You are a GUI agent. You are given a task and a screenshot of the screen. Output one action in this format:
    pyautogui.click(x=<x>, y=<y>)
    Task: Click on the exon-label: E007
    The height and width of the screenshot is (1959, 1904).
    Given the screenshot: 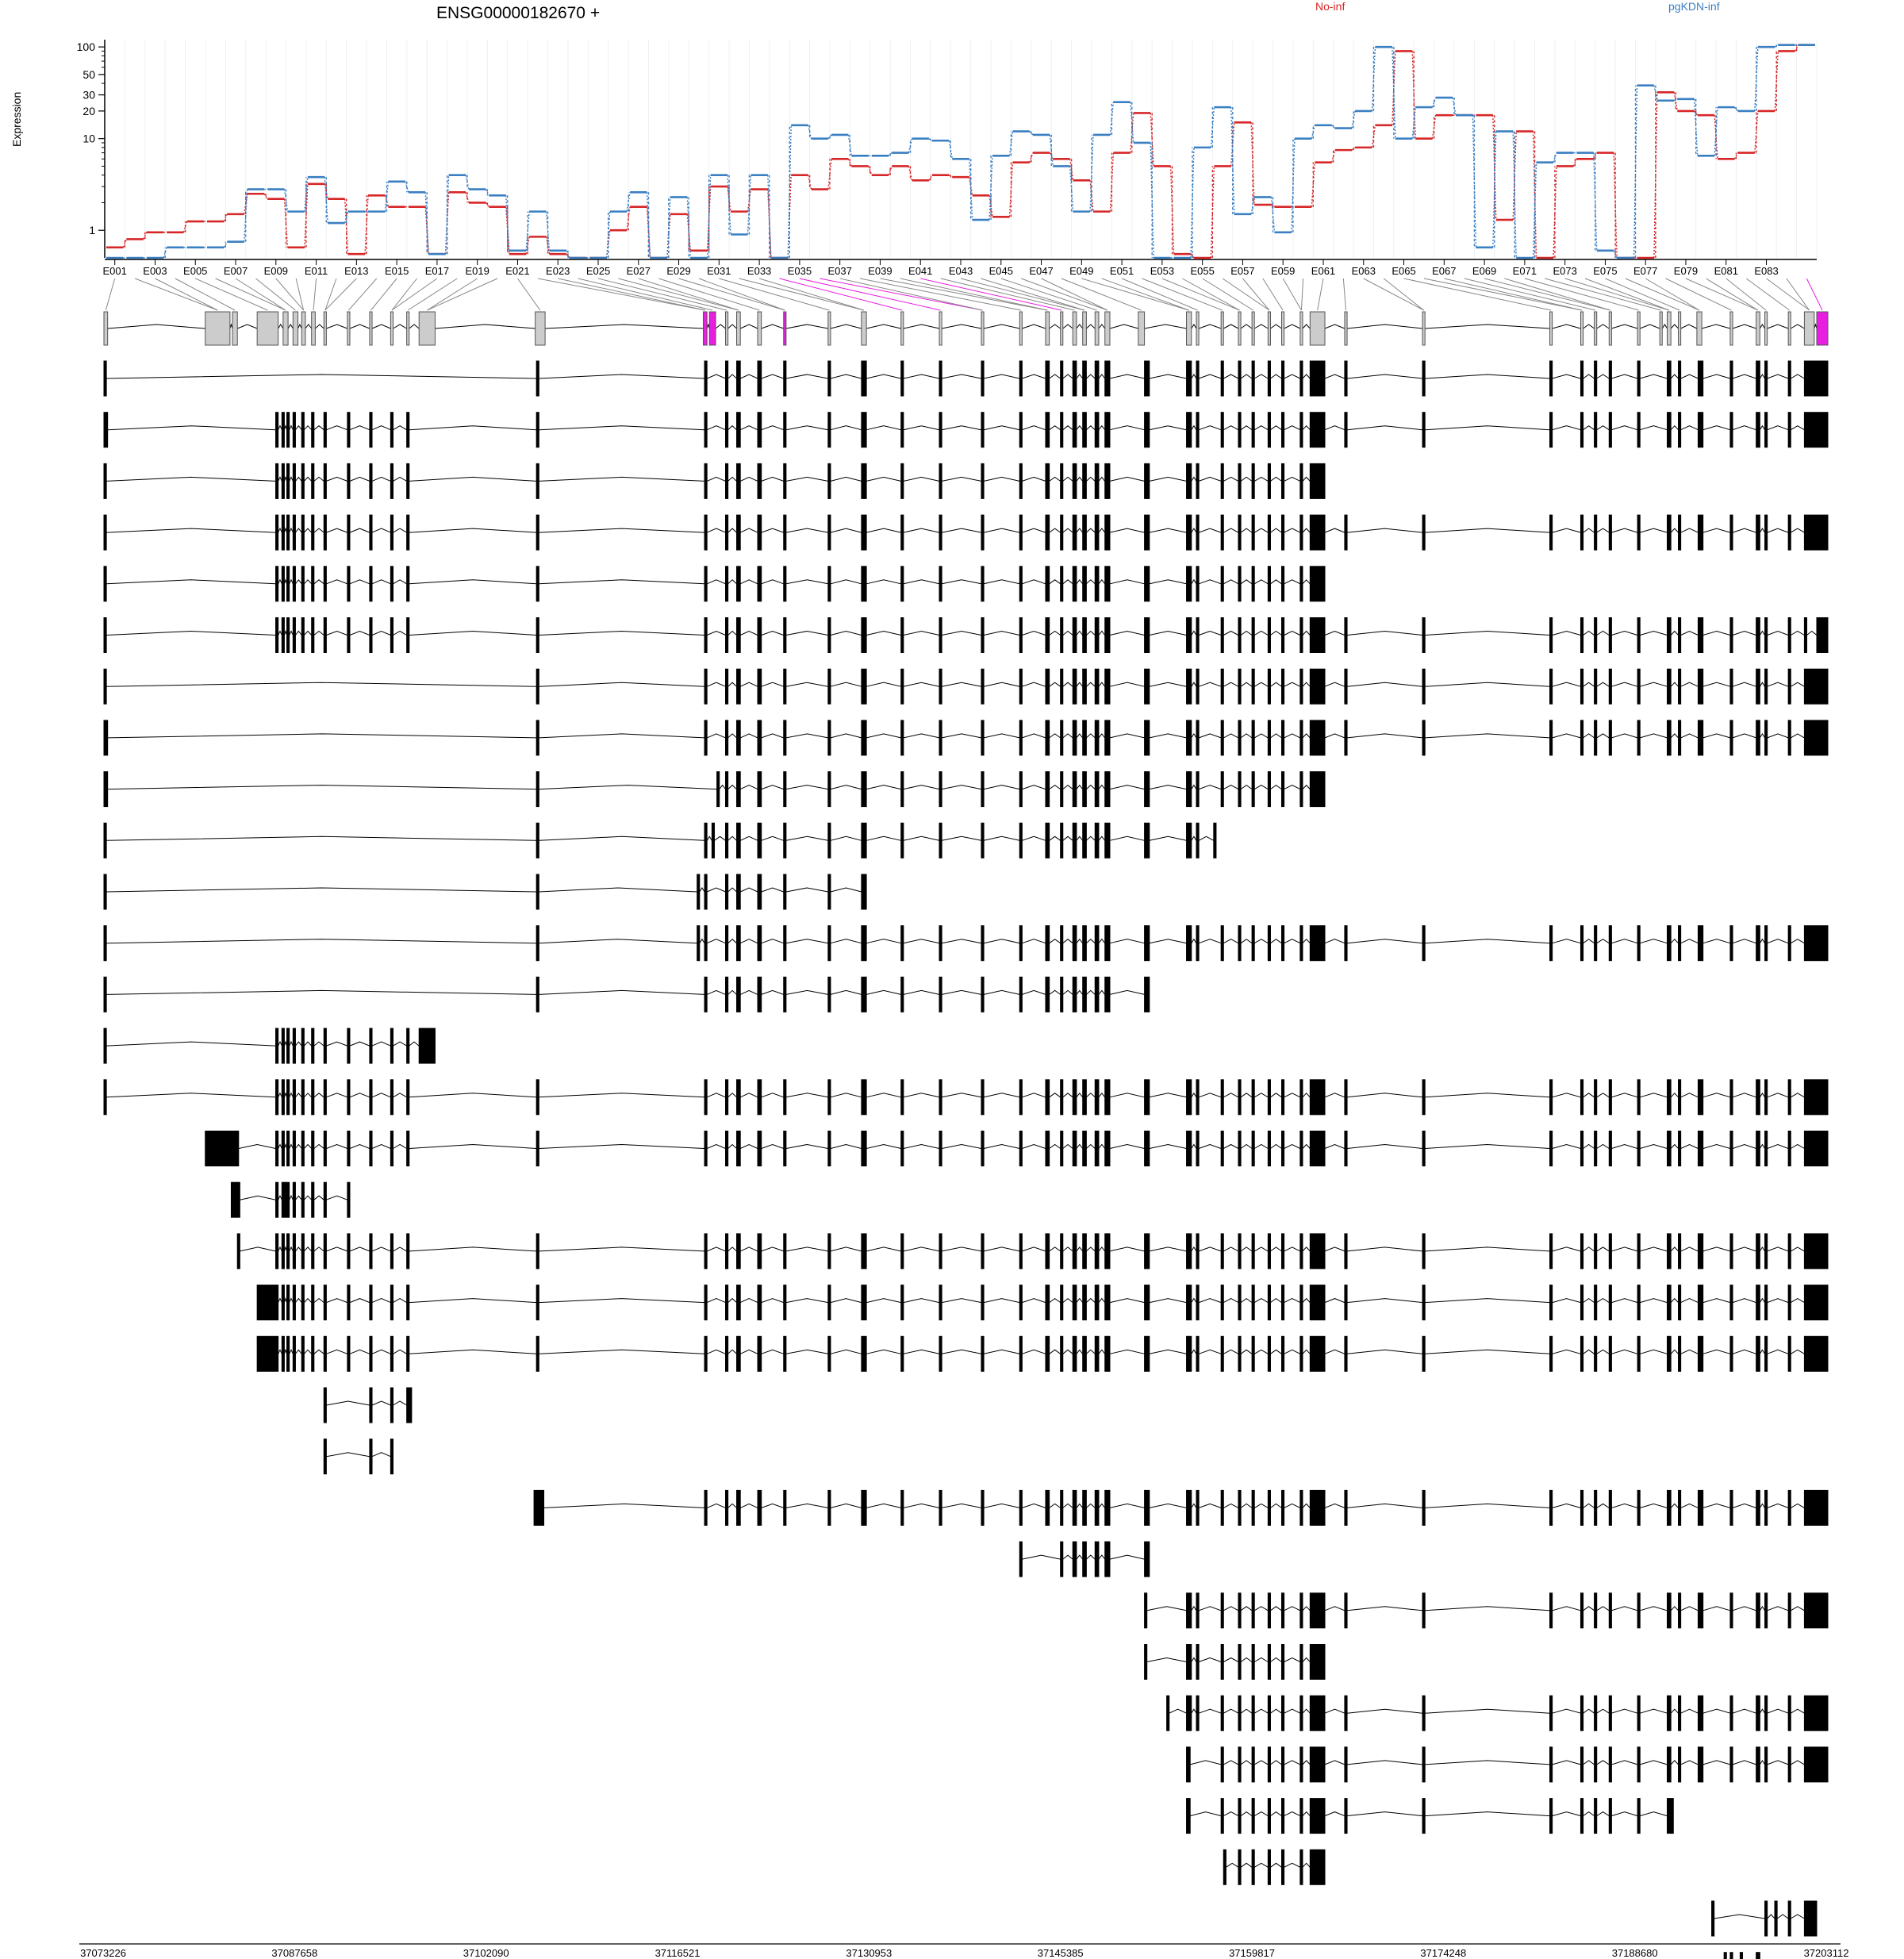 What is the action you would take?
    pyautogui.click(x=236, y=271)
    